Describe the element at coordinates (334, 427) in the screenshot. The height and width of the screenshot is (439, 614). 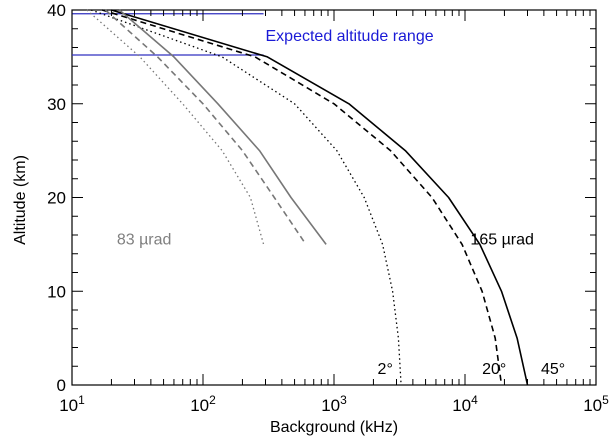
I see `x-axis-label: Background (kHz)` at that location.